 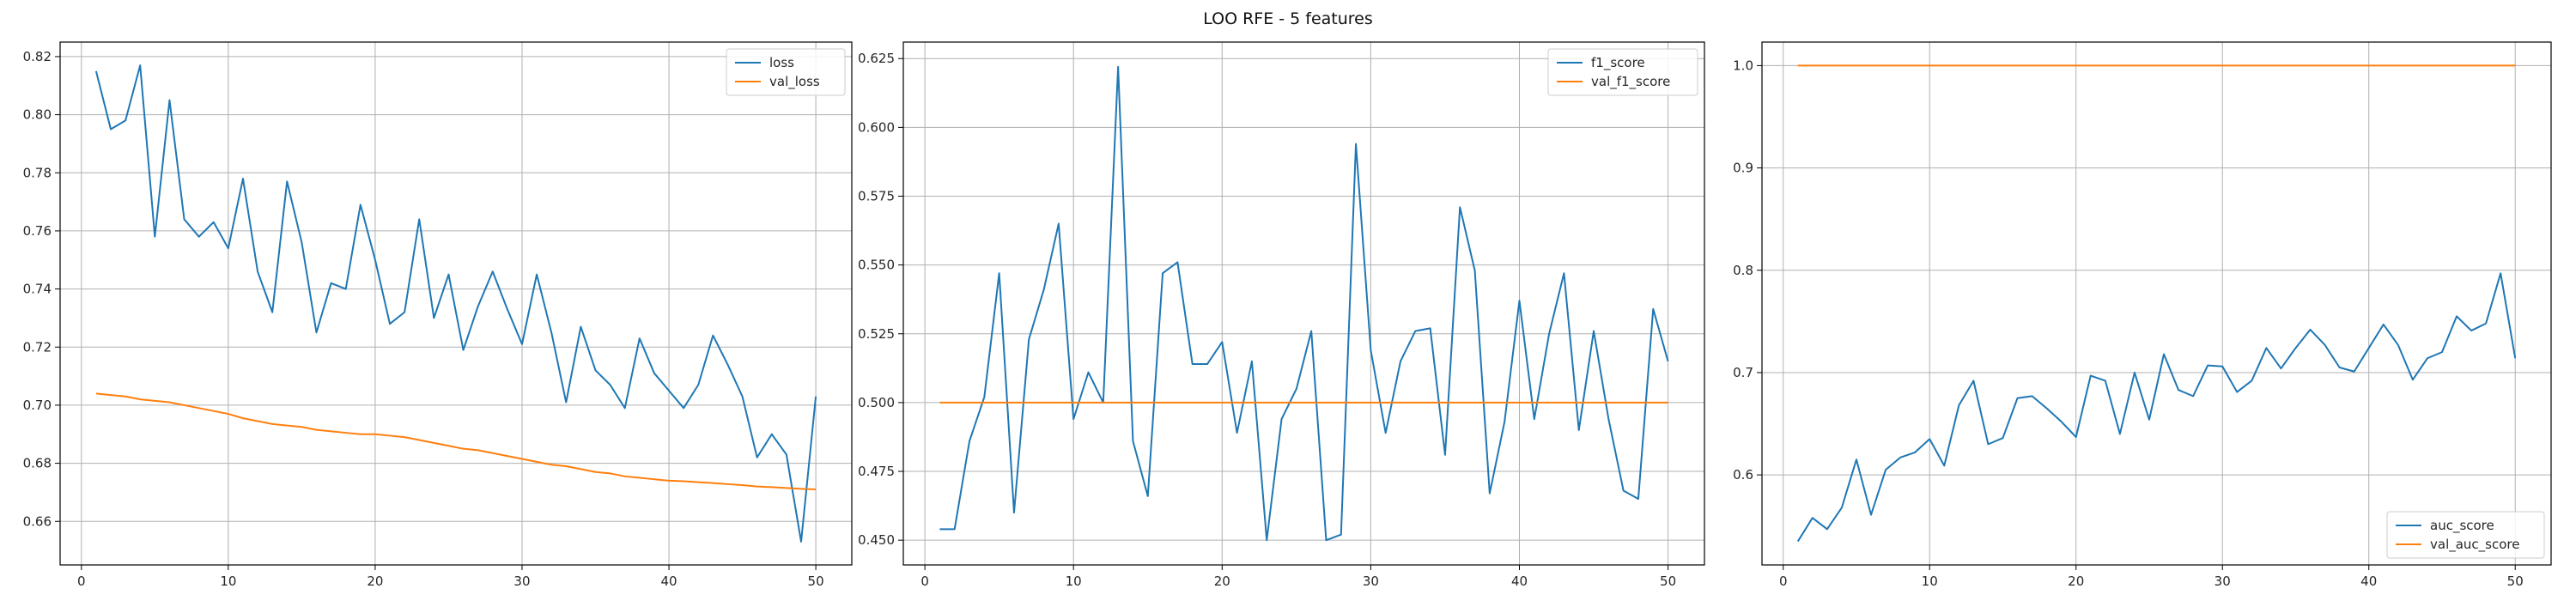 What do you see at coordinates (2462, 526) in the screenshot?
I see `legend-label: auc_score` at bounding box center [2462, 526].